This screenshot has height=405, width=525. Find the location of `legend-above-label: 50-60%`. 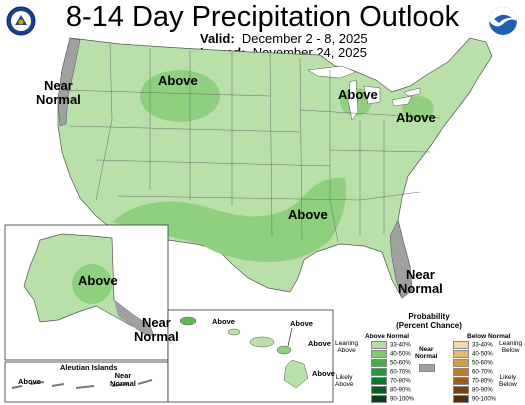

legend-above-label: 50-60% is located at coordinates (400, 363).